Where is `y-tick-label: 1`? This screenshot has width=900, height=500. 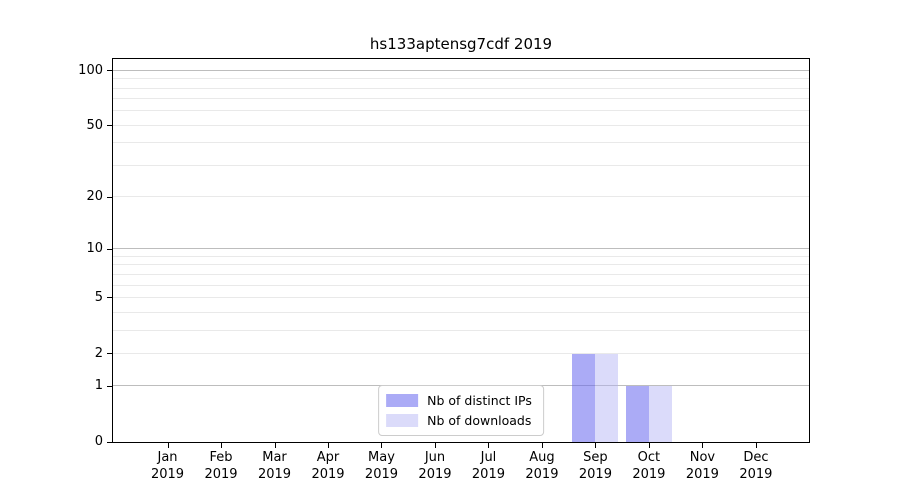 y-tick-label: 1 is located at coordinates (98, 386).